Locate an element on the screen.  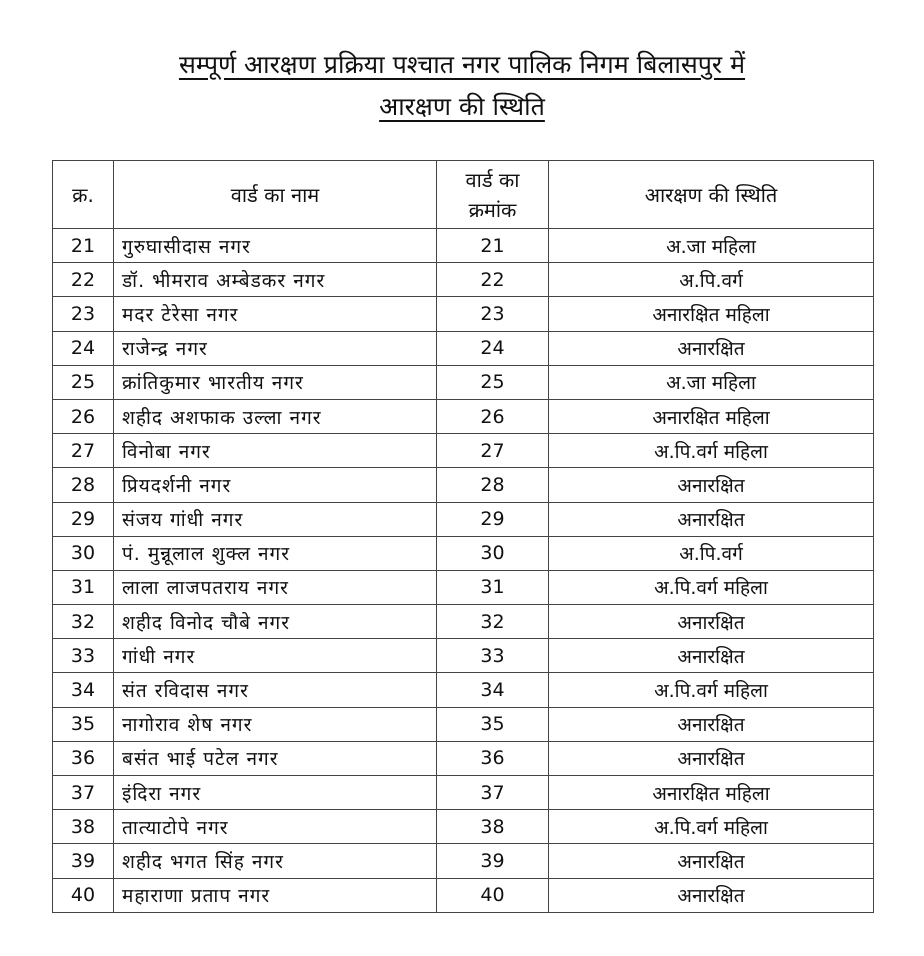
ward-number-cell: 29 is located at coordinates (492, 519).